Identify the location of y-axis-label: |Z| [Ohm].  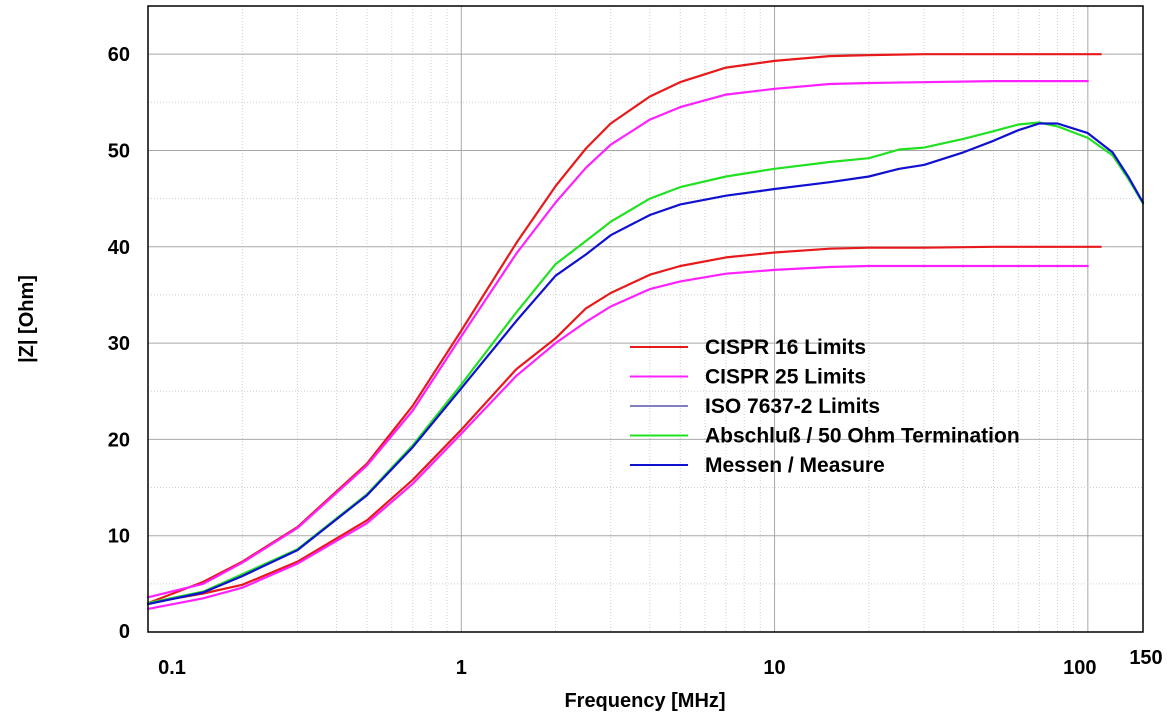
(27, 319).